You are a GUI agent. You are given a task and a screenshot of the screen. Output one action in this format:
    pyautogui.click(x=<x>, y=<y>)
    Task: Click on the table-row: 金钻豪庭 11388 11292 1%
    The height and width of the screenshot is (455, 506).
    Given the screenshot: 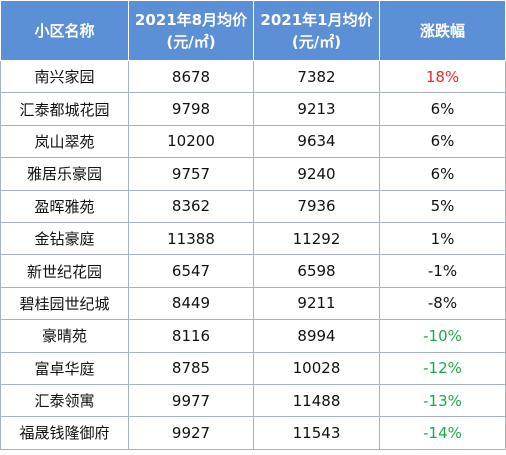 What is the action you would take?
    pyautogui.click(x=253, y=238)
    